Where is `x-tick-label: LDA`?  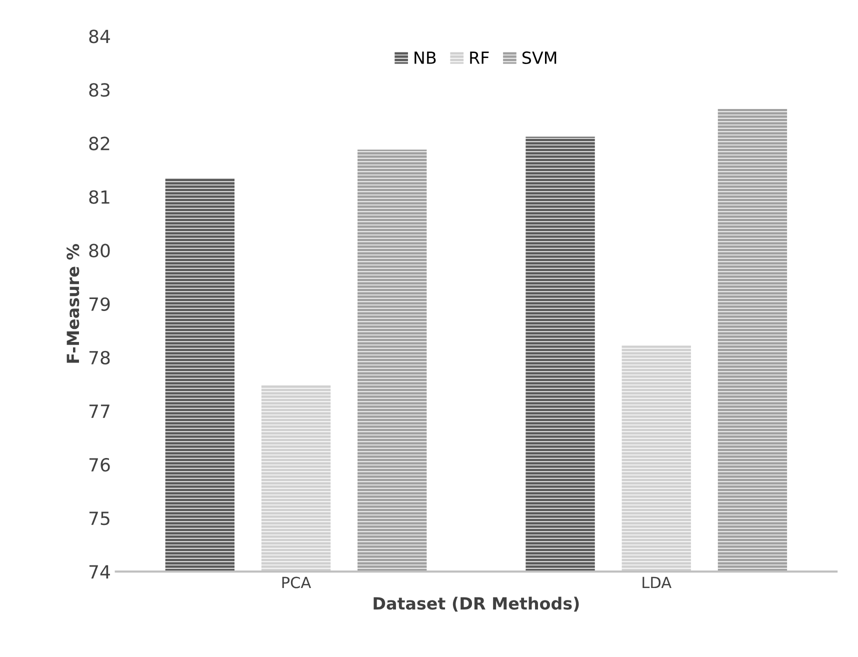 x-tick-label: LDA is located at coordinates (657, 582).